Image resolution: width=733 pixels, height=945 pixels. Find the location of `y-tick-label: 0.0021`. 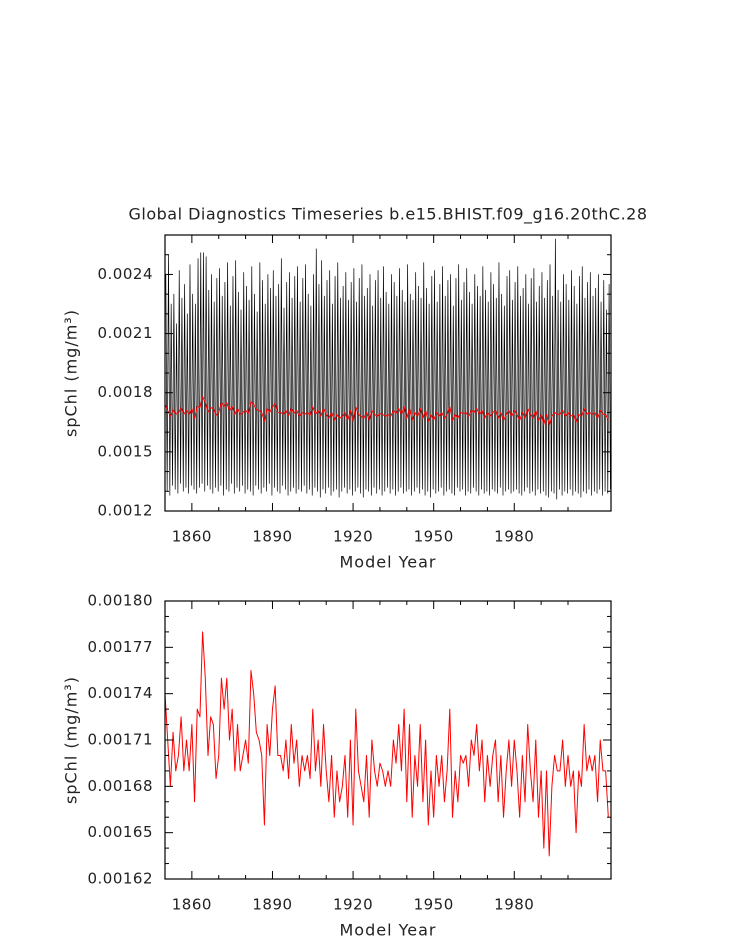

y-tick-label: 0.0021 is located at coordinates (126, 333).